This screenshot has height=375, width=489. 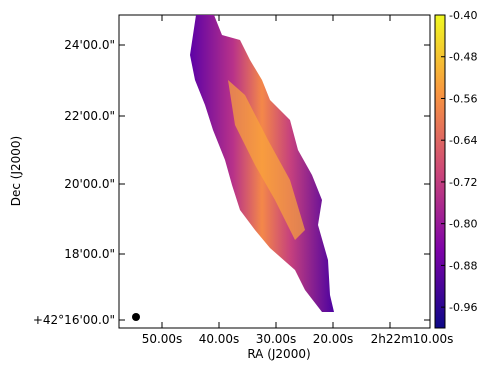 I want to click on y-tick-label: 18'00.0", so click(x=89, y=254).